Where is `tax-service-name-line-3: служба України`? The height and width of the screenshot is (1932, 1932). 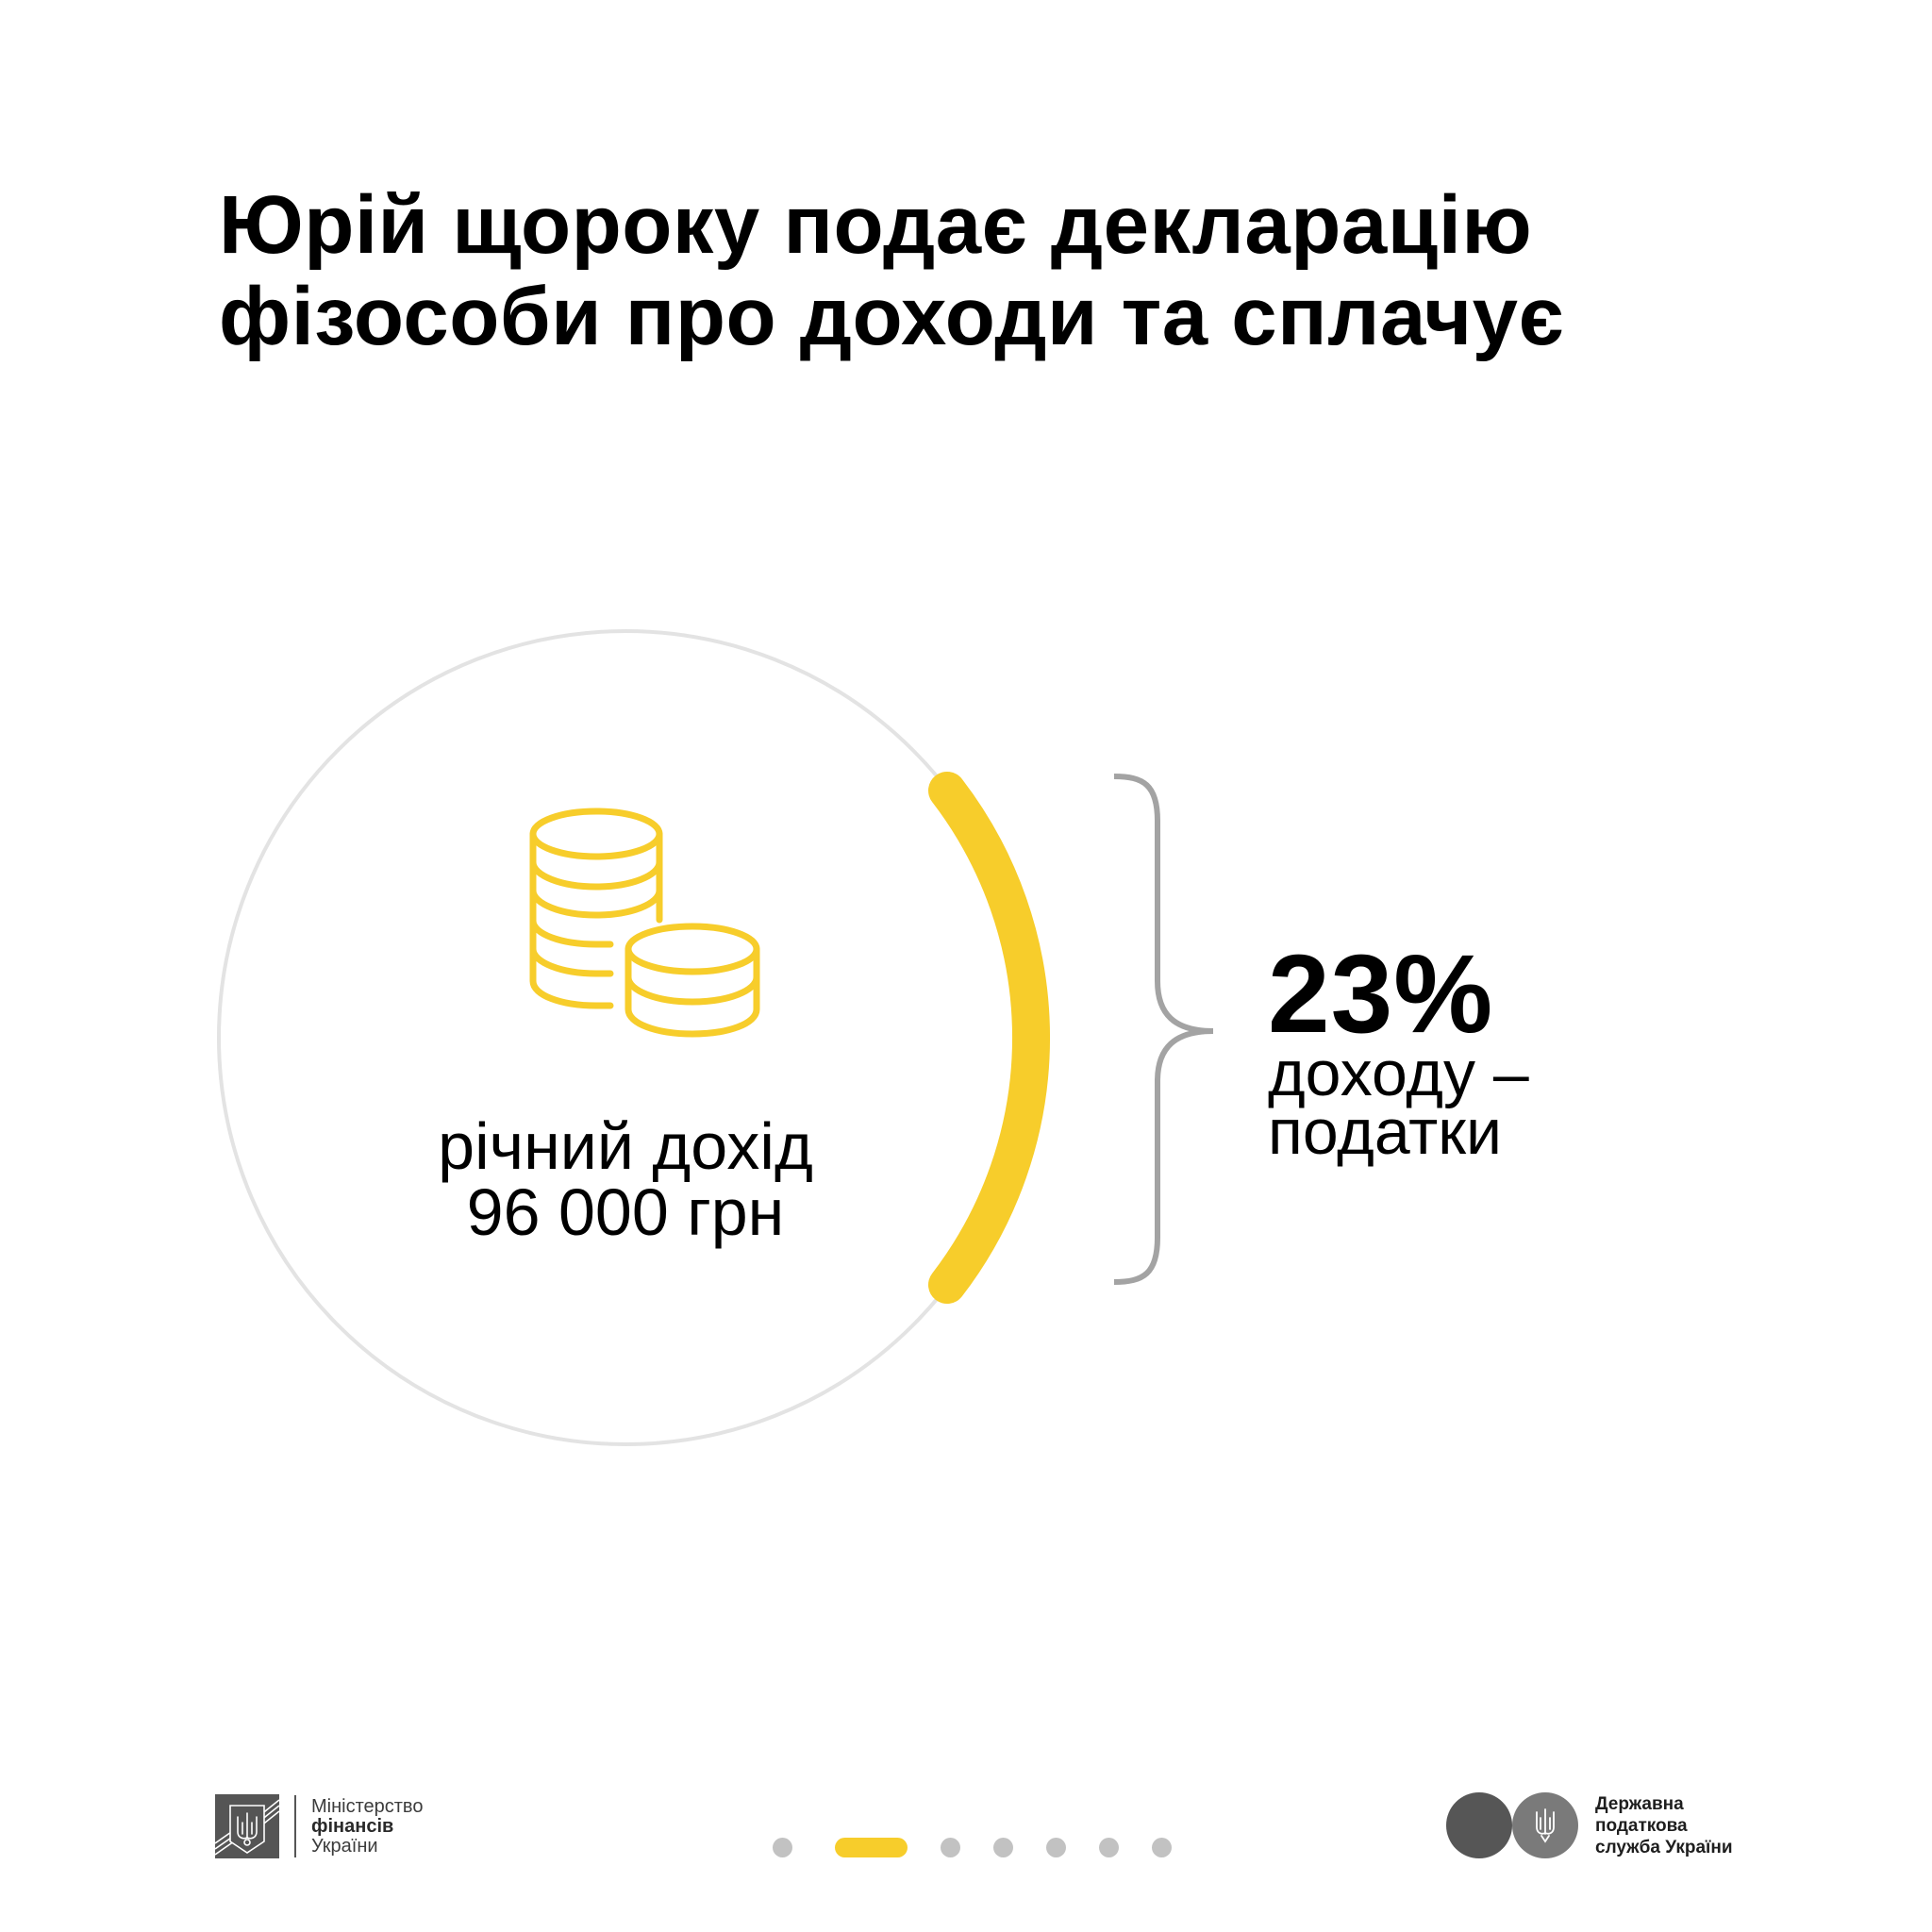
tax-service-name-line-3: служба України is located at coordinates (1664, 1847).